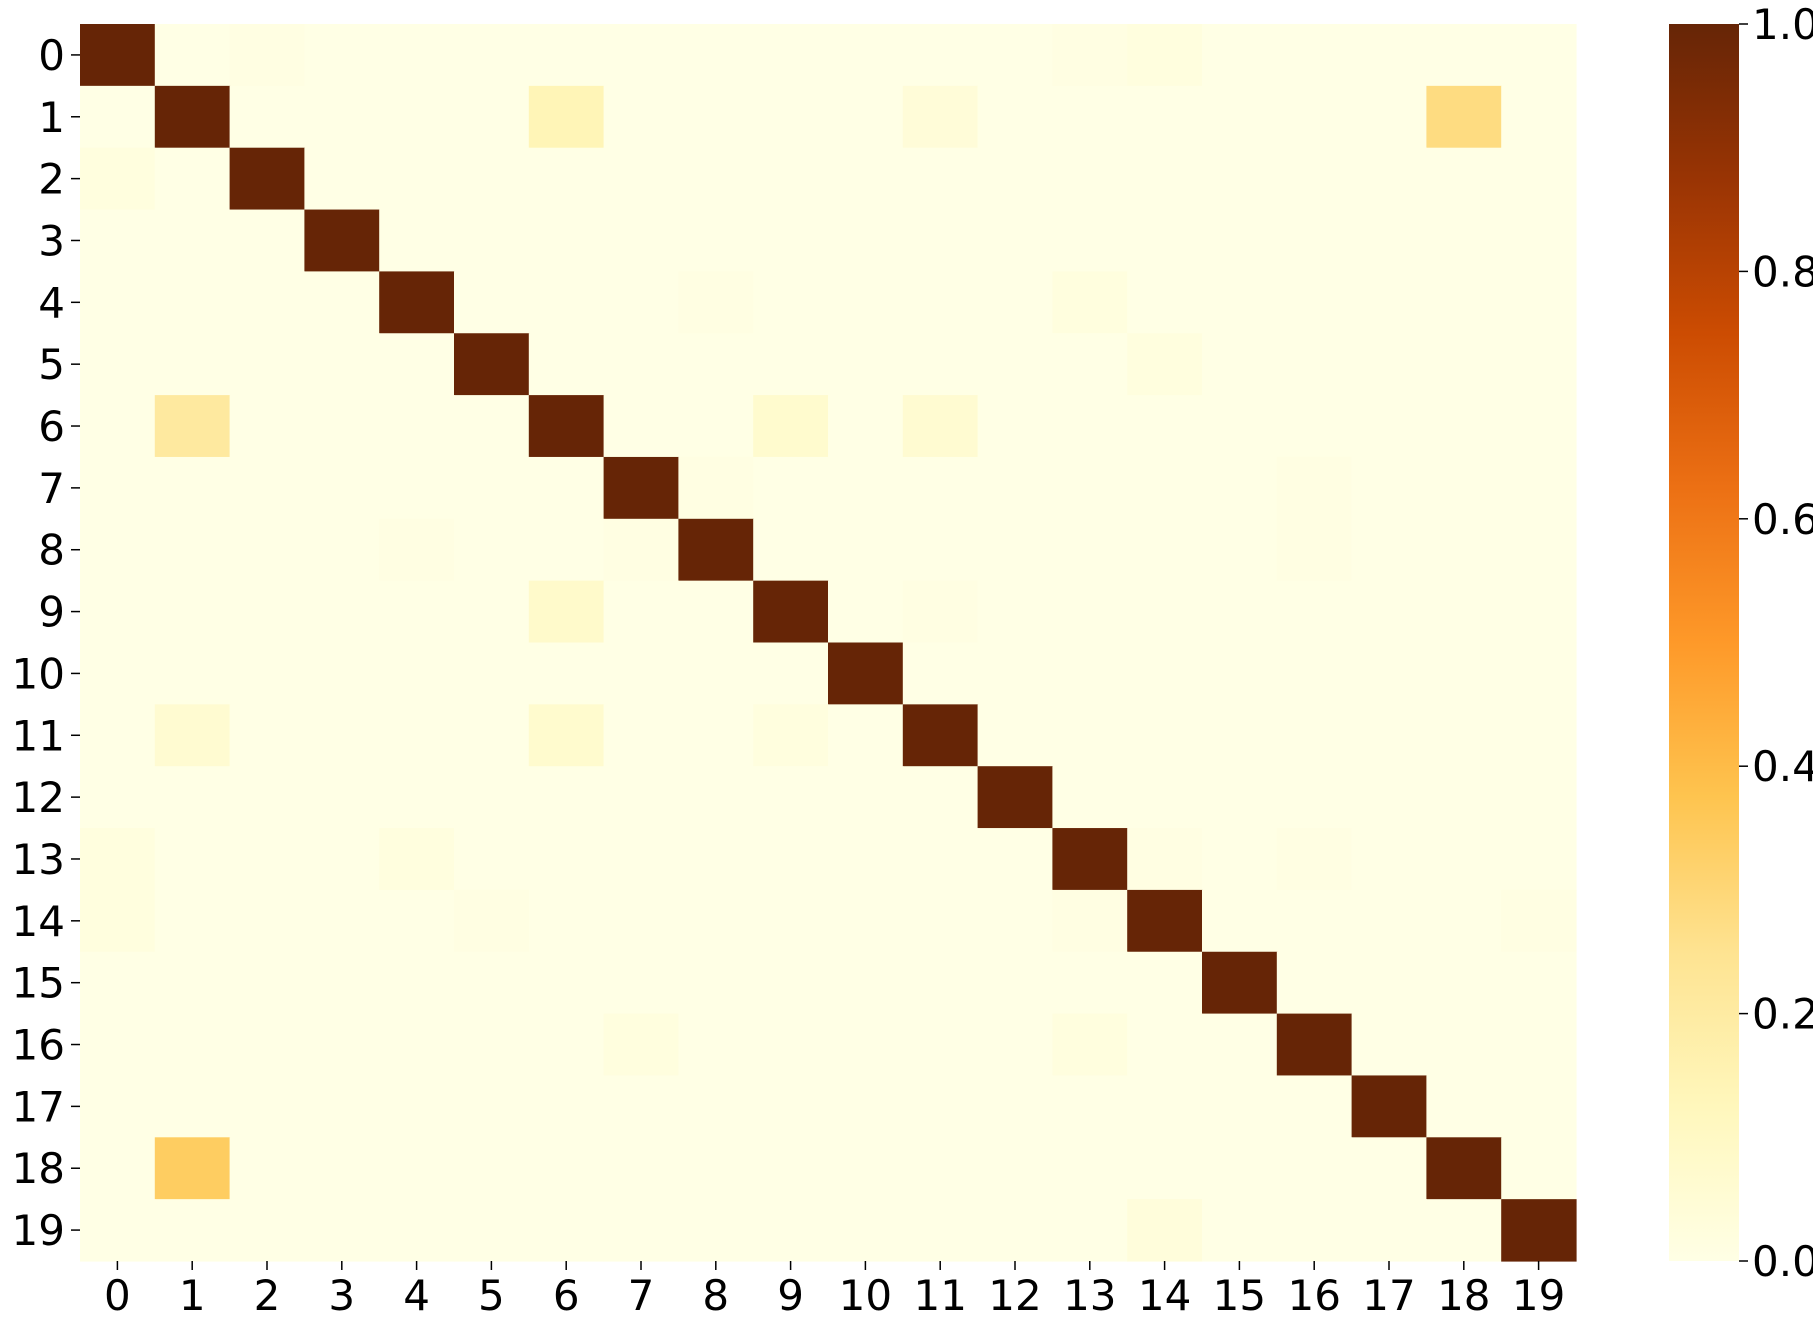 This screenshot has height=1323, width=1813. What do you see at coordinates (715, 1295) in the screenshot?
I see `x-tick-label-8: 8` at bounding box center [715, 1295].